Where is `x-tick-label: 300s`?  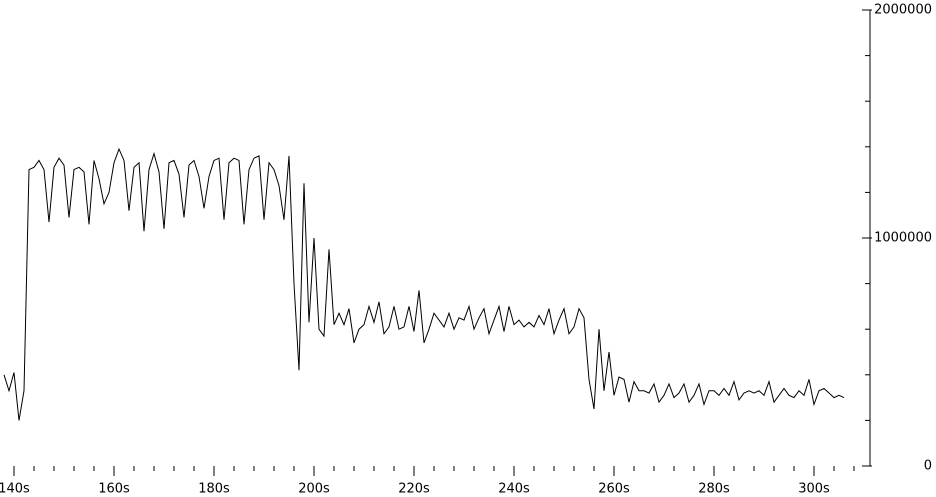
x-tick-label: 300s is located at coordinates (814, 489).